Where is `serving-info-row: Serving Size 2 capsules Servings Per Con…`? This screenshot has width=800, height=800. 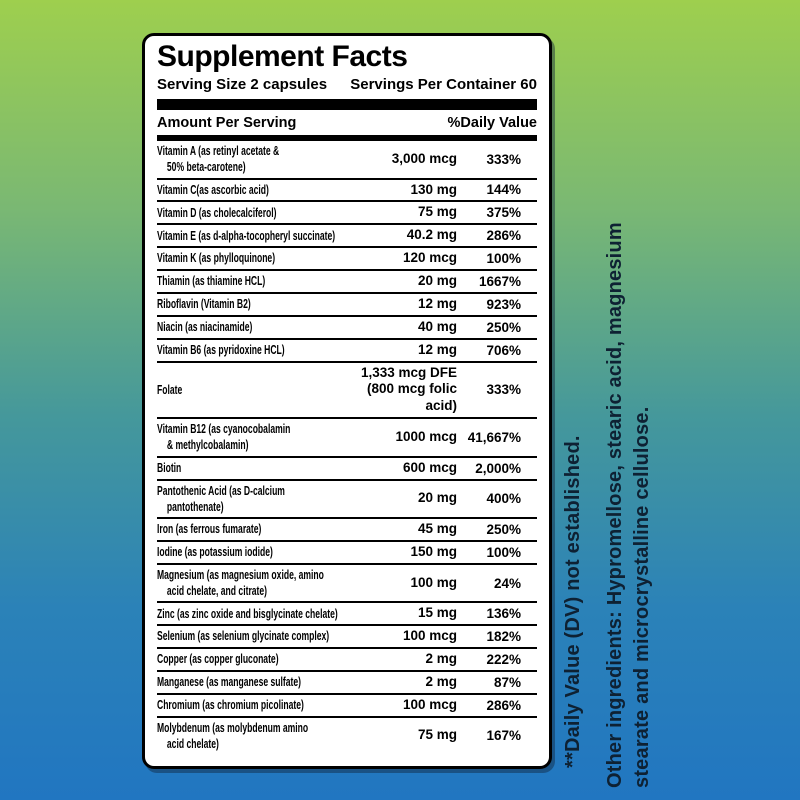 serving-info-row: Serving Size 2 capsules Servings Per Con… is located at coordinates (347, 86).